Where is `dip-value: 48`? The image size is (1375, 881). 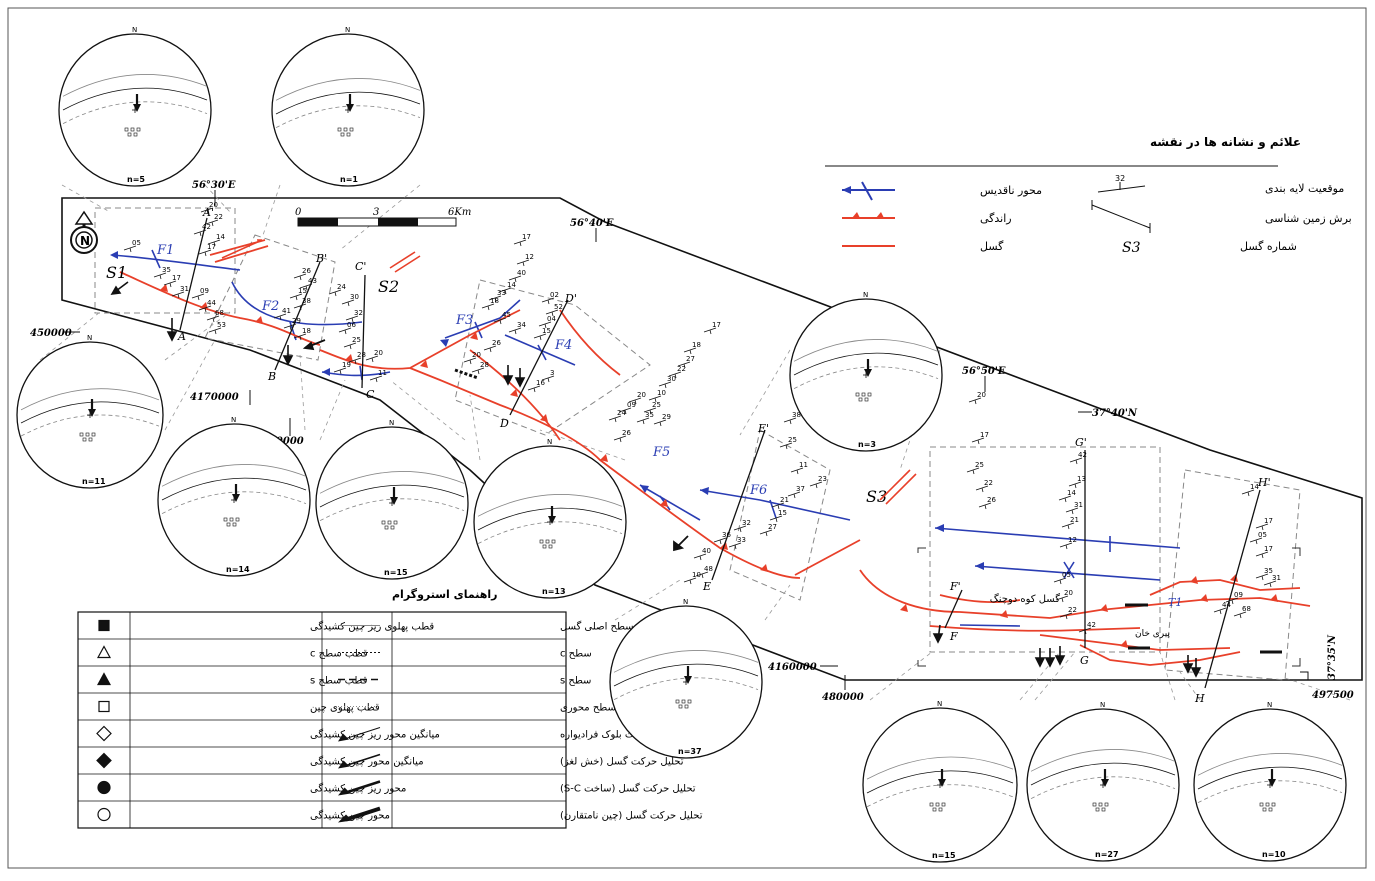
dip-value: 48 is located at coordinates (708, 569).